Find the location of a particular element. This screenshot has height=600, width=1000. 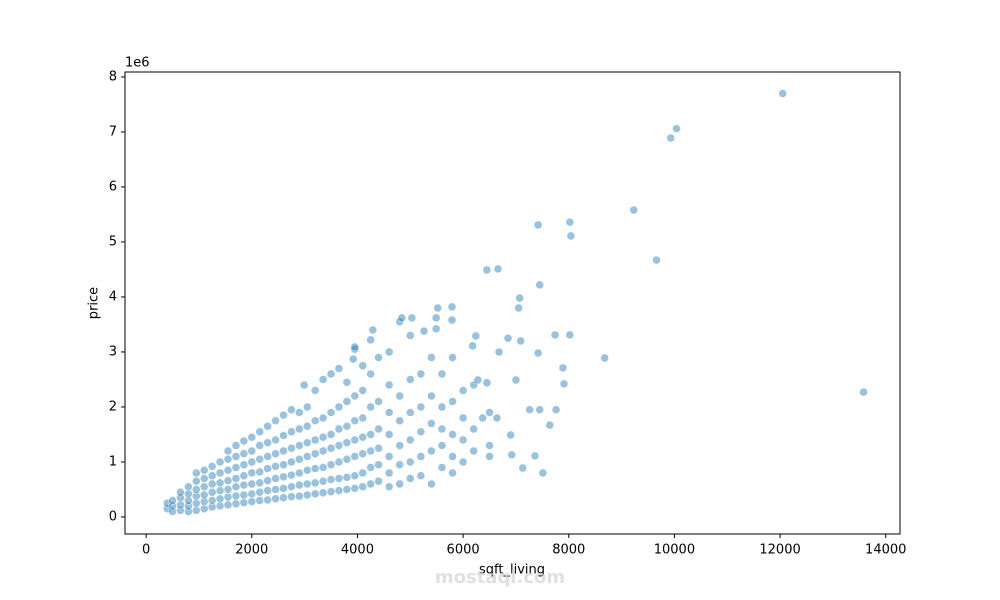

y-tick-label: 6 is located at coordinates (113, 186).